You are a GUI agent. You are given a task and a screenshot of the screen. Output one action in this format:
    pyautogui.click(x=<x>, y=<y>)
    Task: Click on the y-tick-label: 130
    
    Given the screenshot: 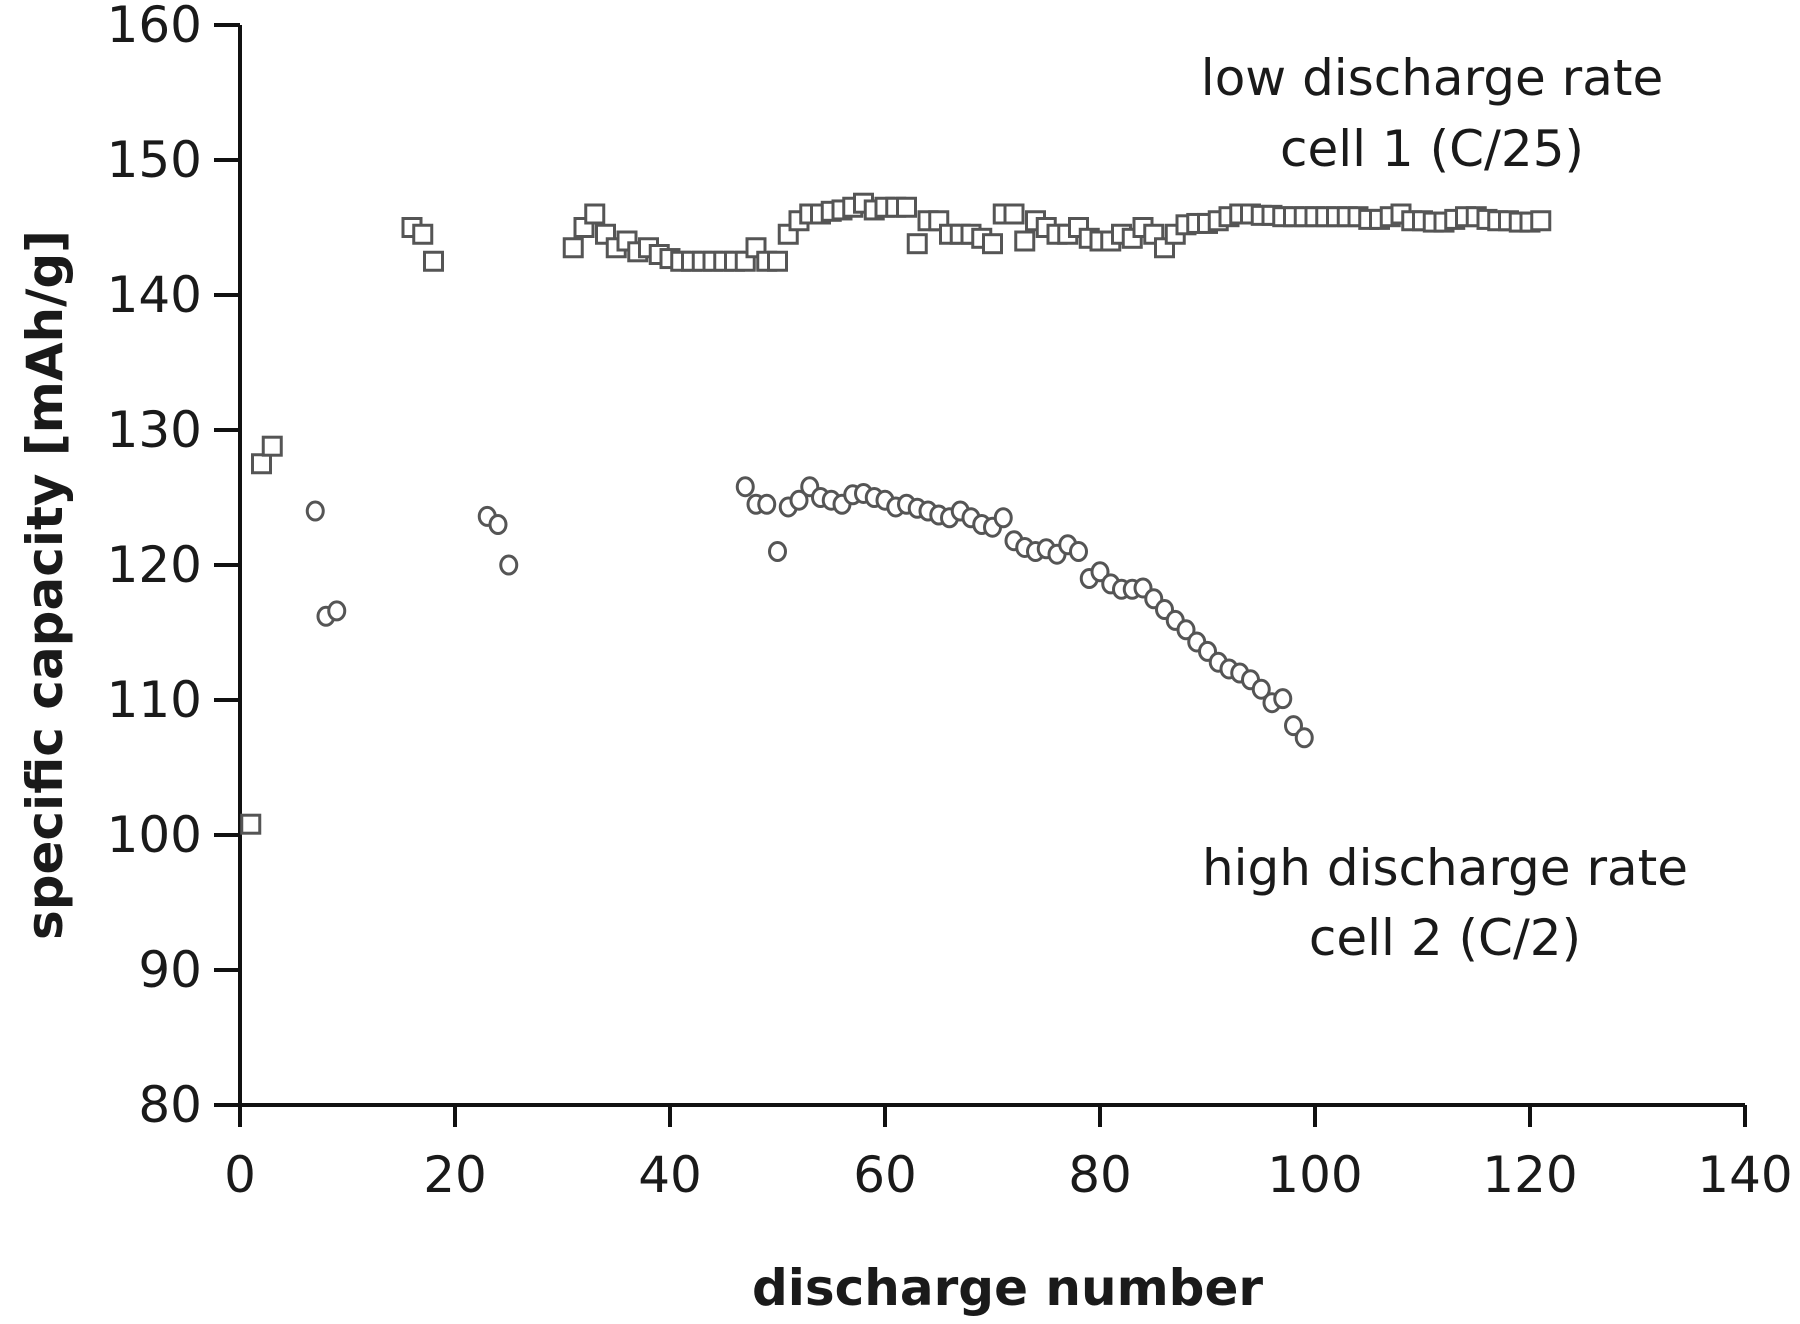 What is the action you would take?
    pyautogui.click(x=154, y=430)
    